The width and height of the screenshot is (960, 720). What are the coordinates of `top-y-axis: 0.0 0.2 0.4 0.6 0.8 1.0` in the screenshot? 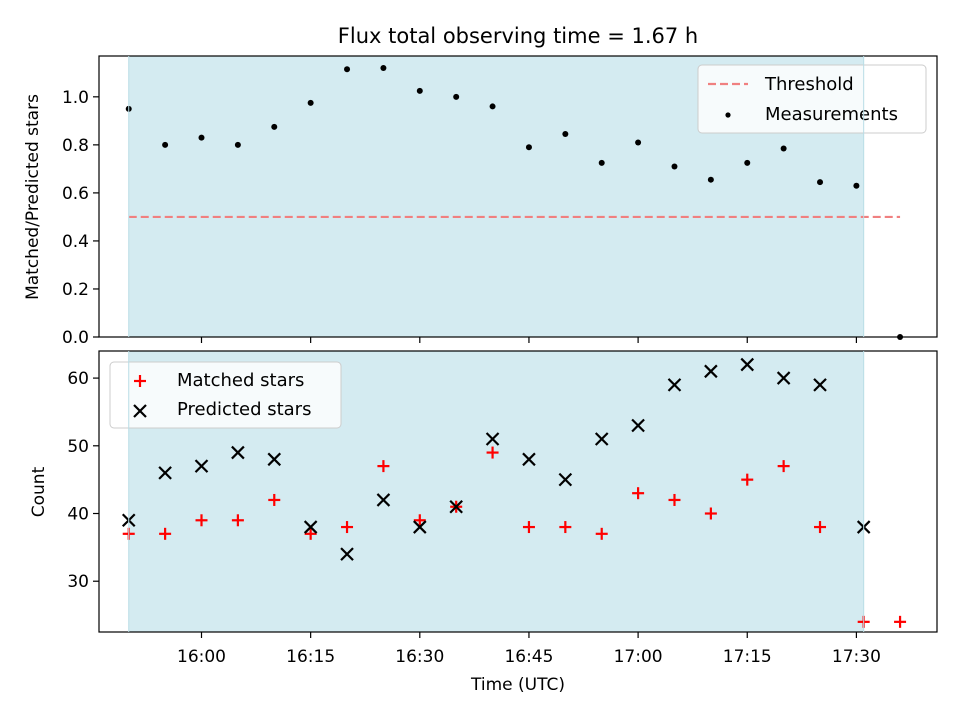 It's located at (80, 218).